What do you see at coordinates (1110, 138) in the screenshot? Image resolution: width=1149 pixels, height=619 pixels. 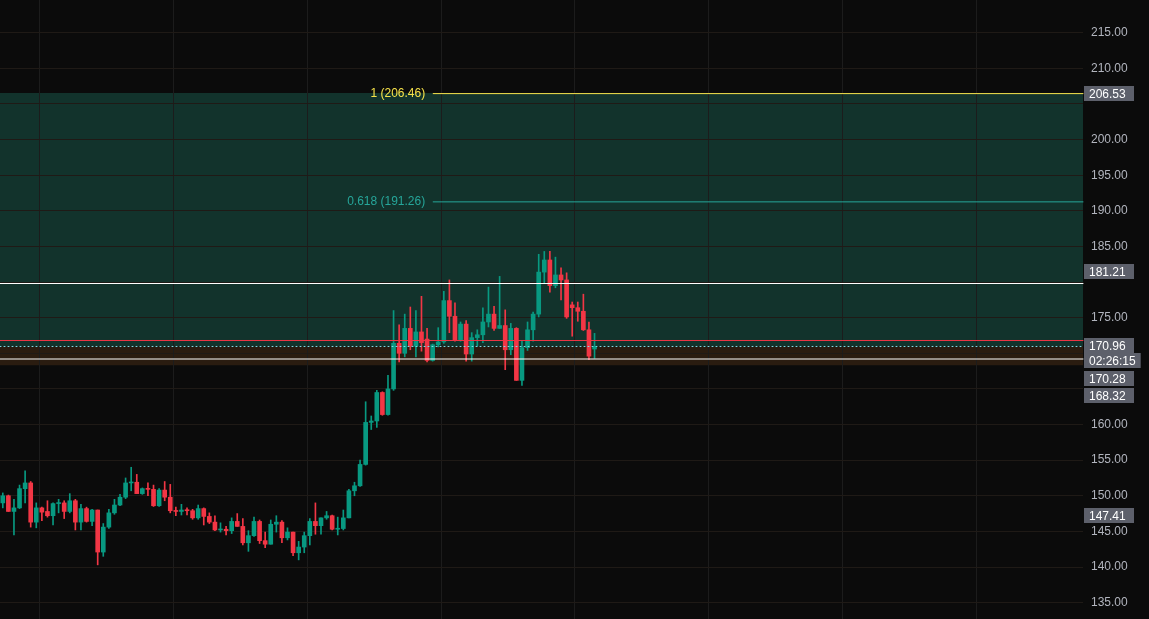 I see `y-tick-label: 200.00` at bounding box center [1110, 138].